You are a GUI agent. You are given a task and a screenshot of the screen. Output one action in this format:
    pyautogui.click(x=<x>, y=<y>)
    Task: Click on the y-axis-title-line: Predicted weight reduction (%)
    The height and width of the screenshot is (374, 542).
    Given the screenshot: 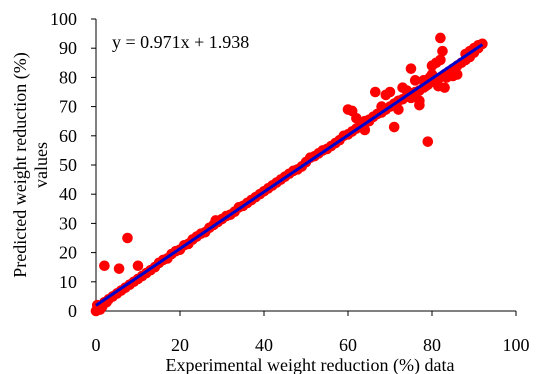 What is the action you would take?
    pyautogui.click(x=20, y=164)
    